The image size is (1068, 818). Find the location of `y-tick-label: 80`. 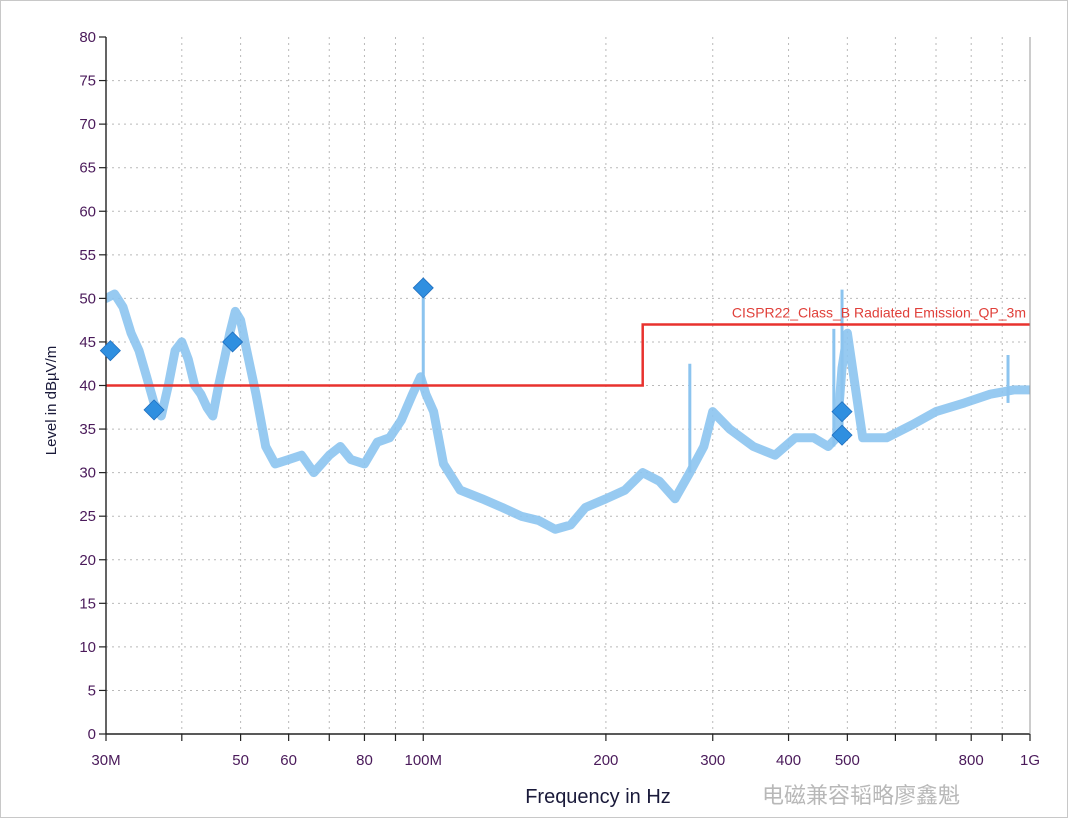

y-tick-label: 80 is located at coordinates (87, 37).